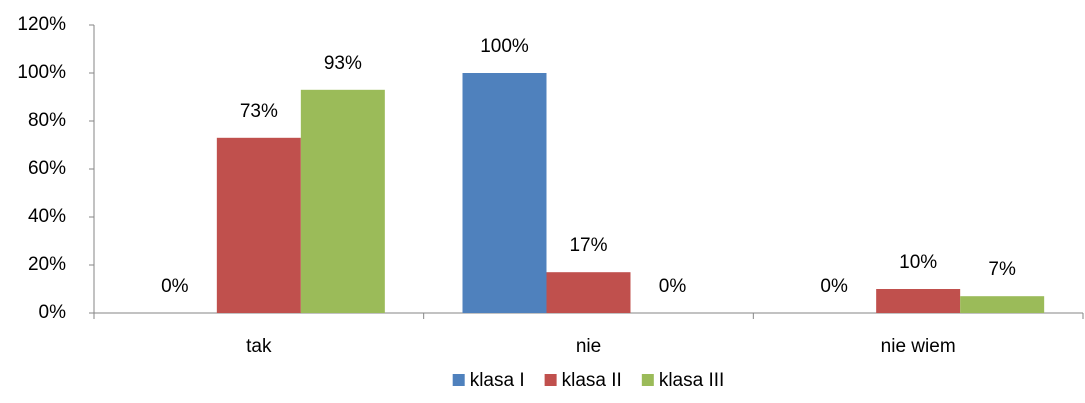 This screenshot has width=1085, height=403. I want to click on legend-label: klasa III, so click(691, 380).